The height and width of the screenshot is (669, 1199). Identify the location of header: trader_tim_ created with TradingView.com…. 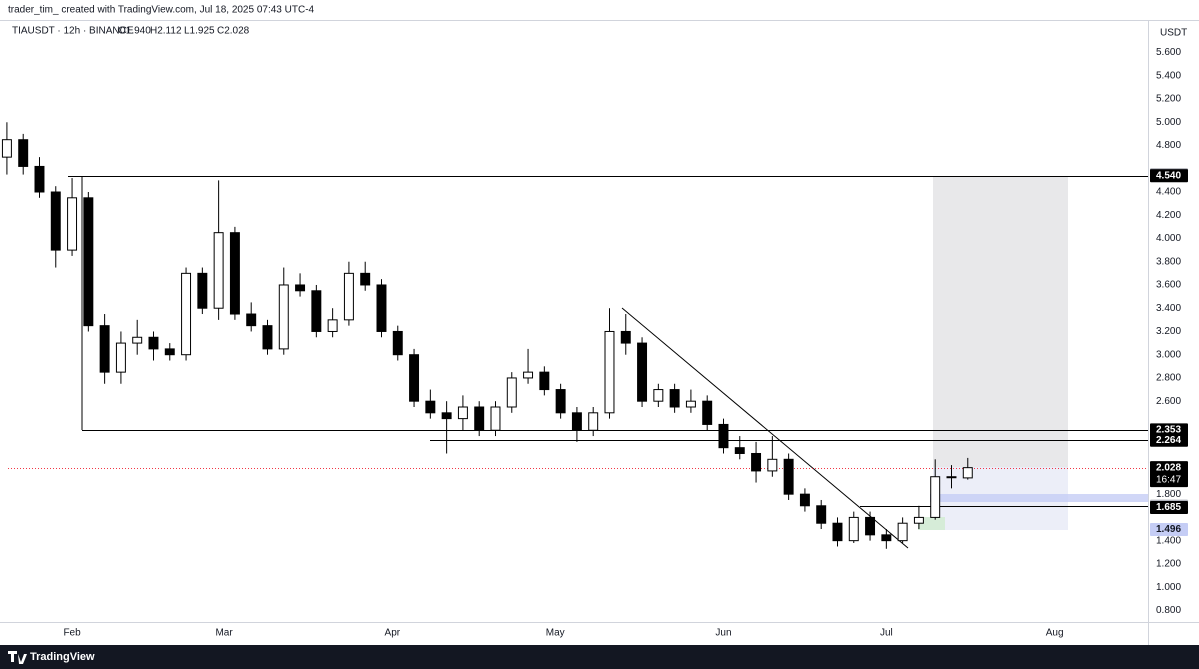
(161, 10).